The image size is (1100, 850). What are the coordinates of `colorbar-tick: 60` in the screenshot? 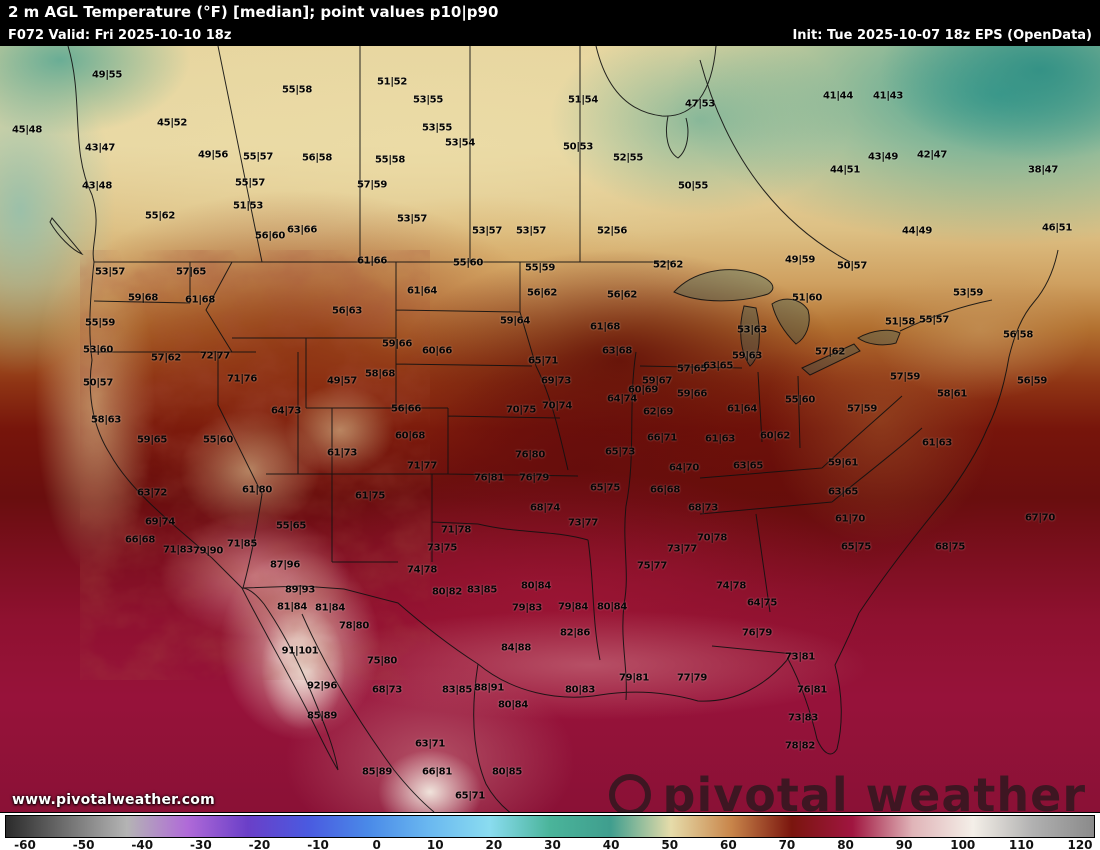 It's located at (728, 844).